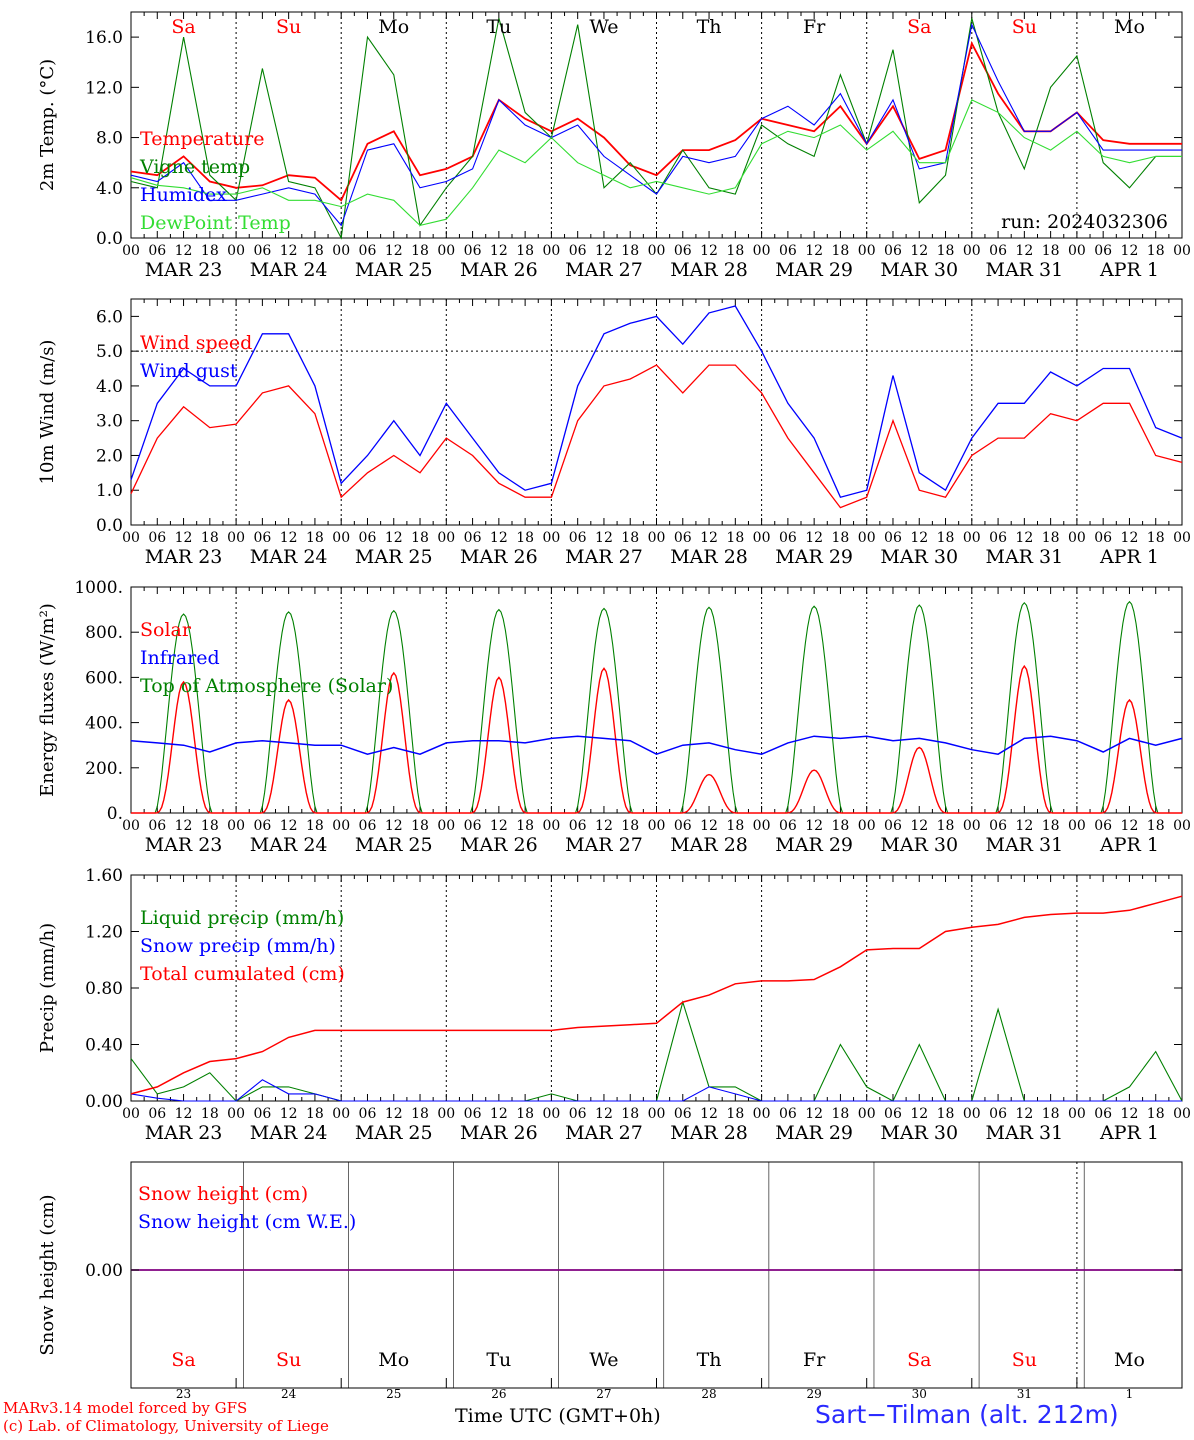  I want to click on day-tick-label: MAR 24, so click(289, 270).